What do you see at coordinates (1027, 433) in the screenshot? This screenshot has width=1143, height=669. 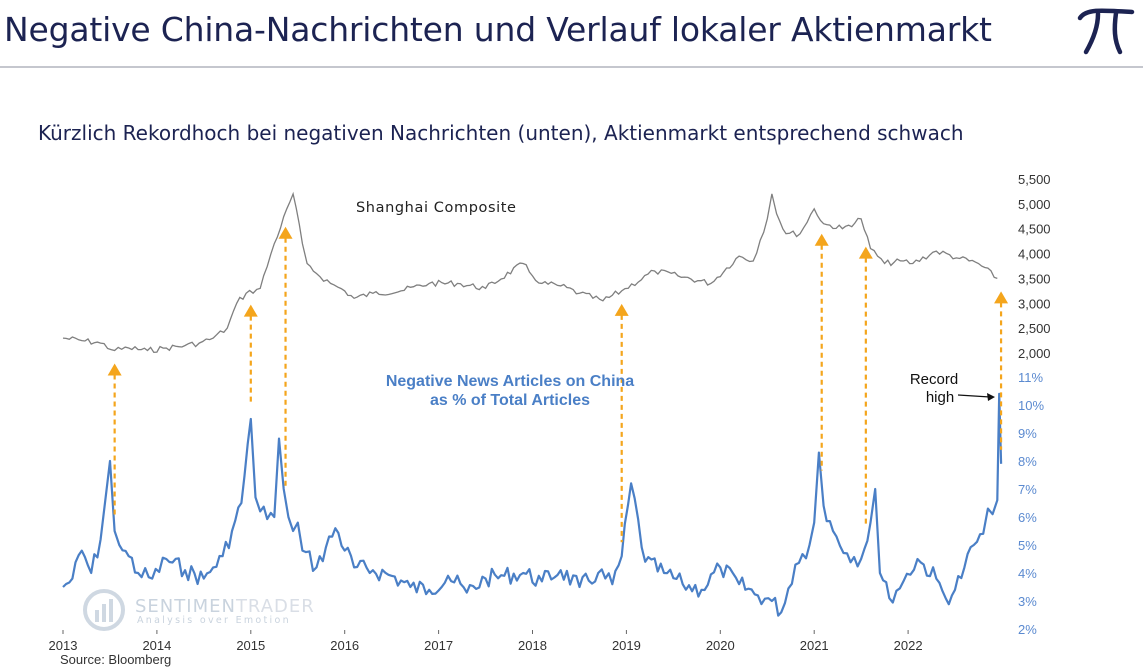 I see `bottom-y-tick-label: 9%` at bounding box center [1027, 433].